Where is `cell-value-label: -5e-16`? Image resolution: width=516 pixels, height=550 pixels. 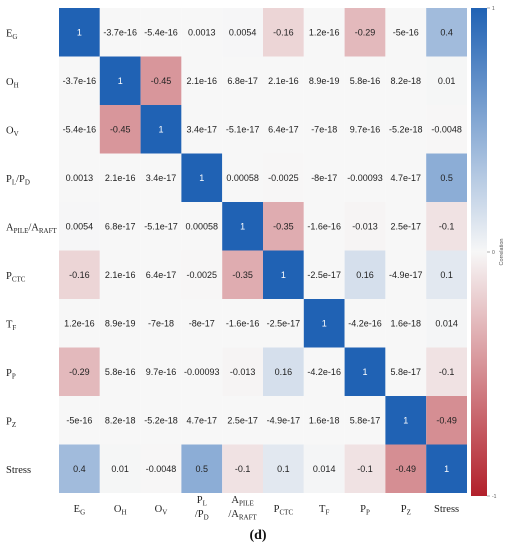 cell-value-label: -5e-16 is located at coordinates (79, 420).